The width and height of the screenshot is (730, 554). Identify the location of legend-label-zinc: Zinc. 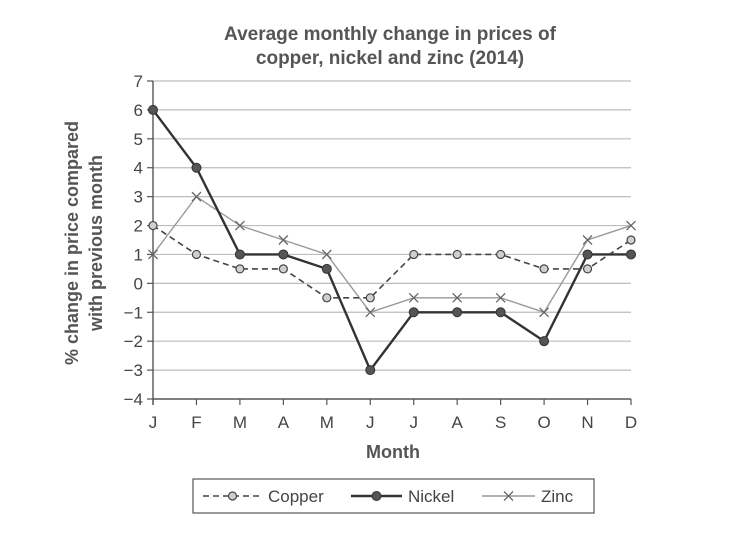
(557, 496).